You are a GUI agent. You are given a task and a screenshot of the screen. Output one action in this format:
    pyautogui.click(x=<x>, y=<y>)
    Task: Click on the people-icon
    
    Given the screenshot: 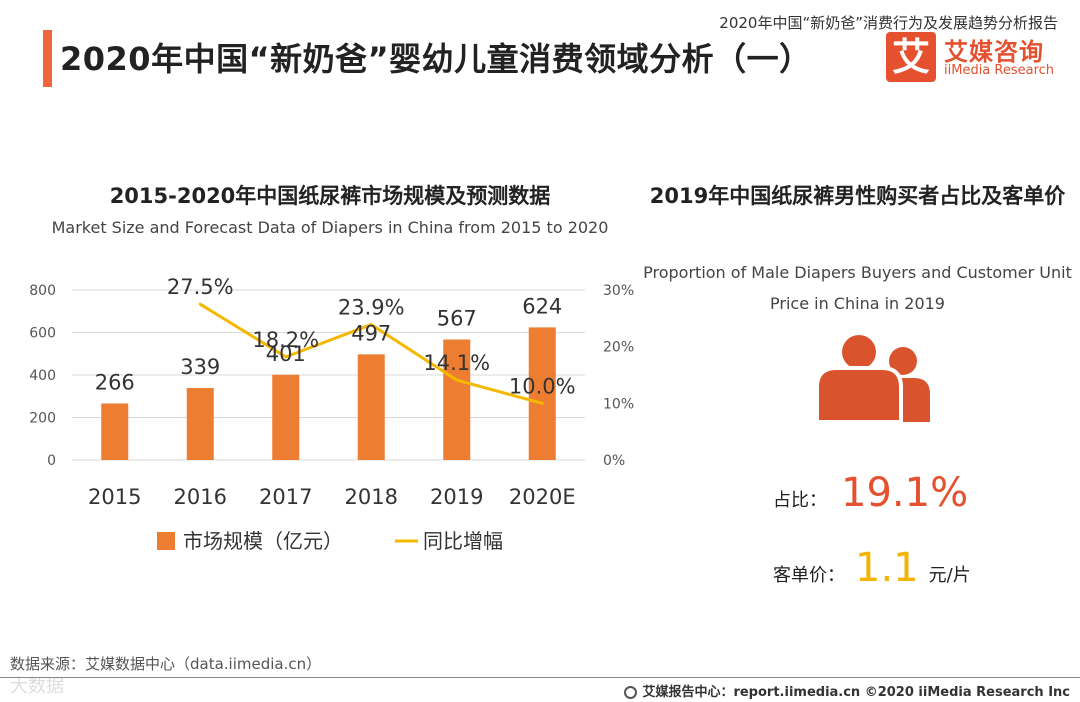 What is the action you would take?
    pyautogui.click(x=872, y=378)
    